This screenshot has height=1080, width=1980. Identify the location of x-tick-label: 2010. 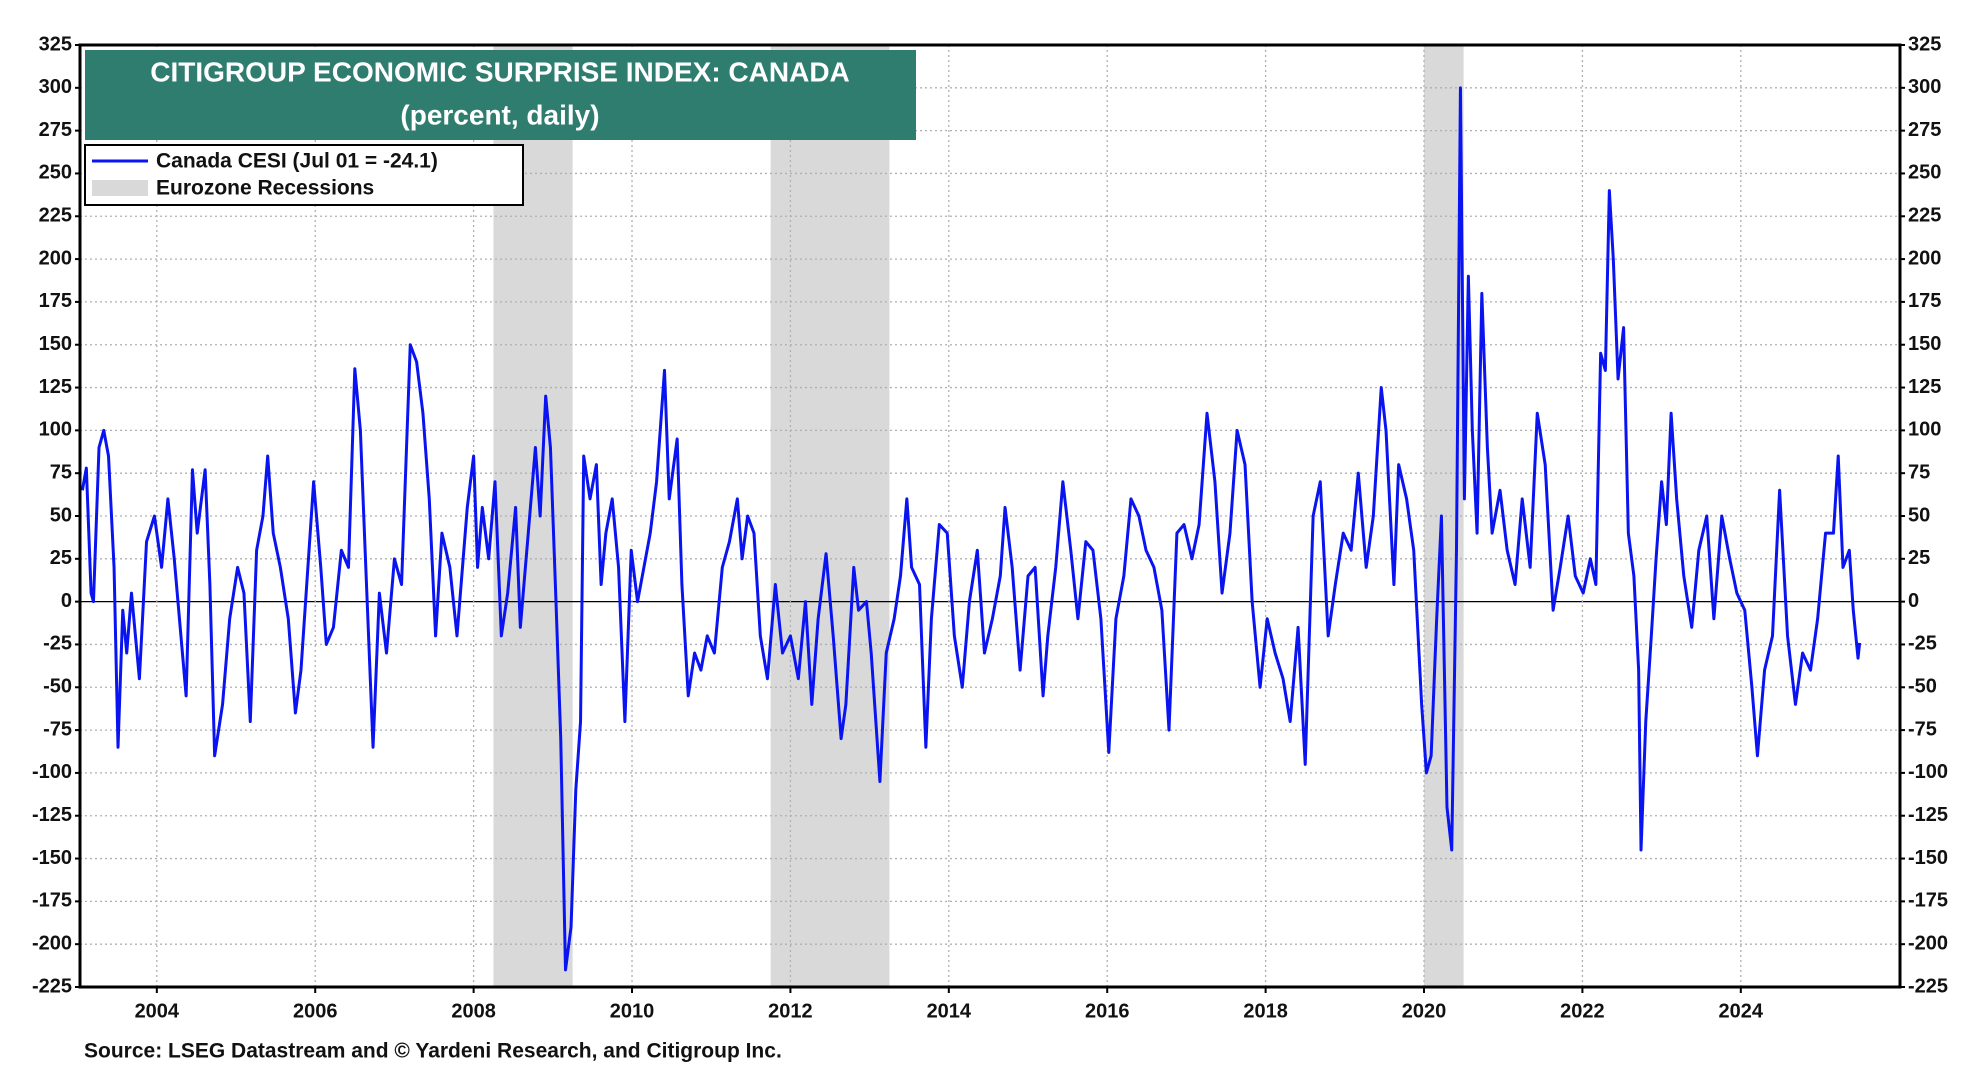
(632, 1011).